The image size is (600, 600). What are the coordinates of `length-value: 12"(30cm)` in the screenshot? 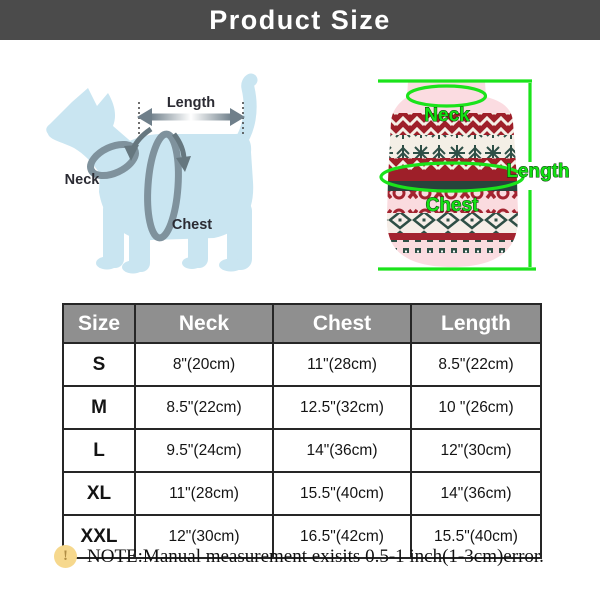 It's located at (476, 450).